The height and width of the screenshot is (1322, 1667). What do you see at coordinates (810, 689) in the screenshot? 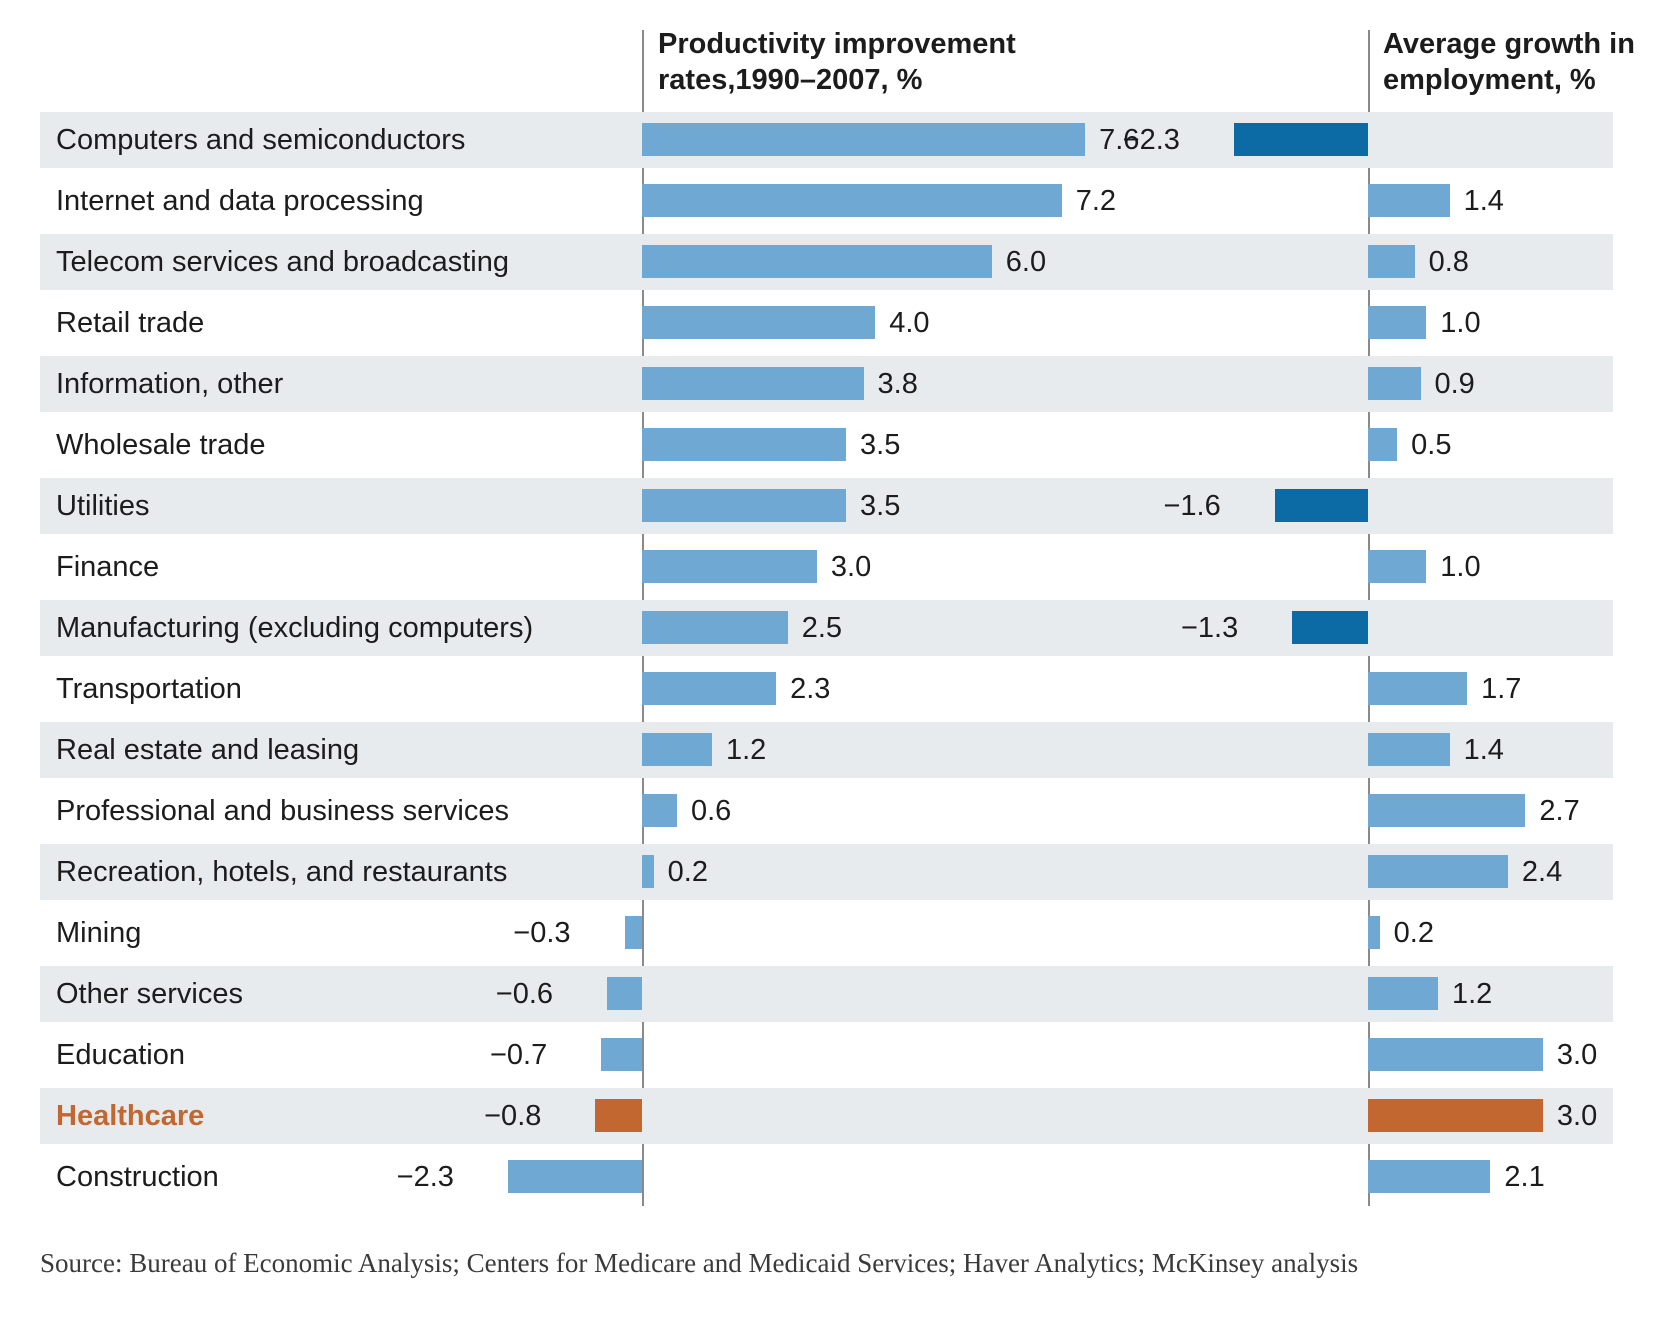
I see `productivity-value: 2.3` at bounding box center [810, 689].